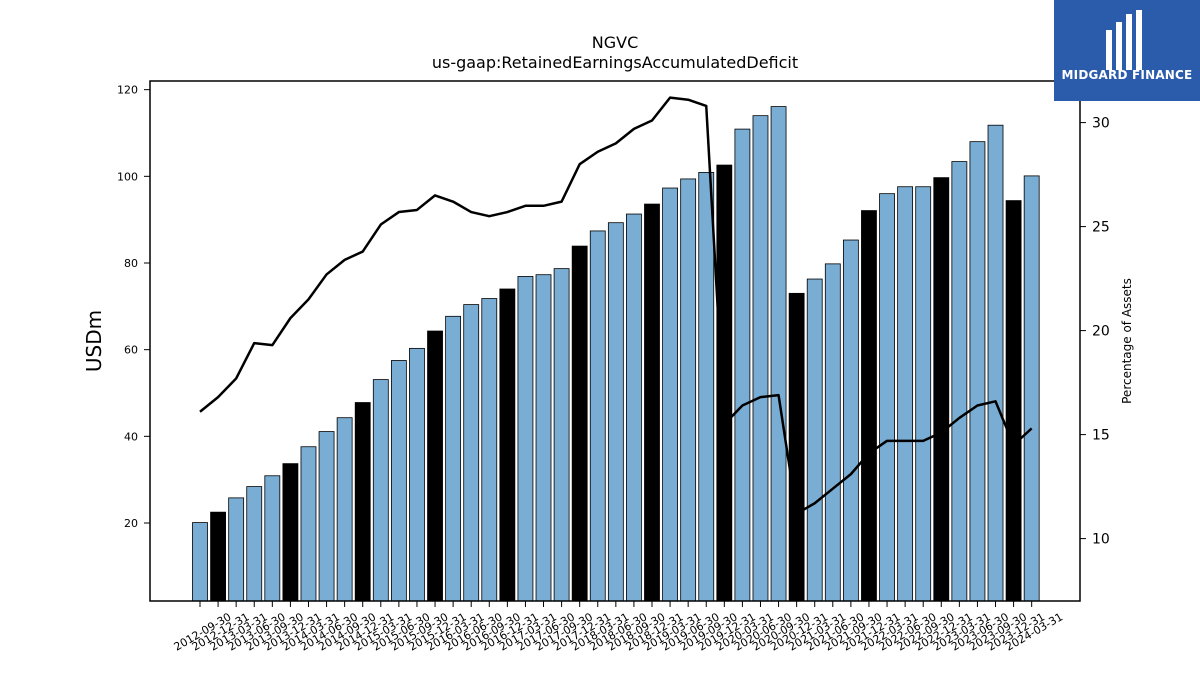 The image size is (1200, 675). What do you see at coordinates (94, 341) in the screenshot?
I see `y-axis-label: USDm` at bounding box center [94, 341].